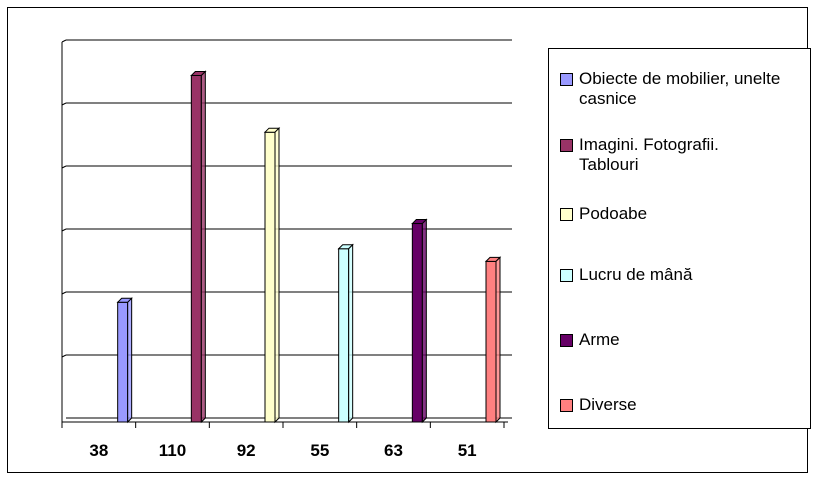  What do you see at coordinates (599, 339) in the screenshot?
I see `legend-label: Arme` at bounding box center [599, 339].